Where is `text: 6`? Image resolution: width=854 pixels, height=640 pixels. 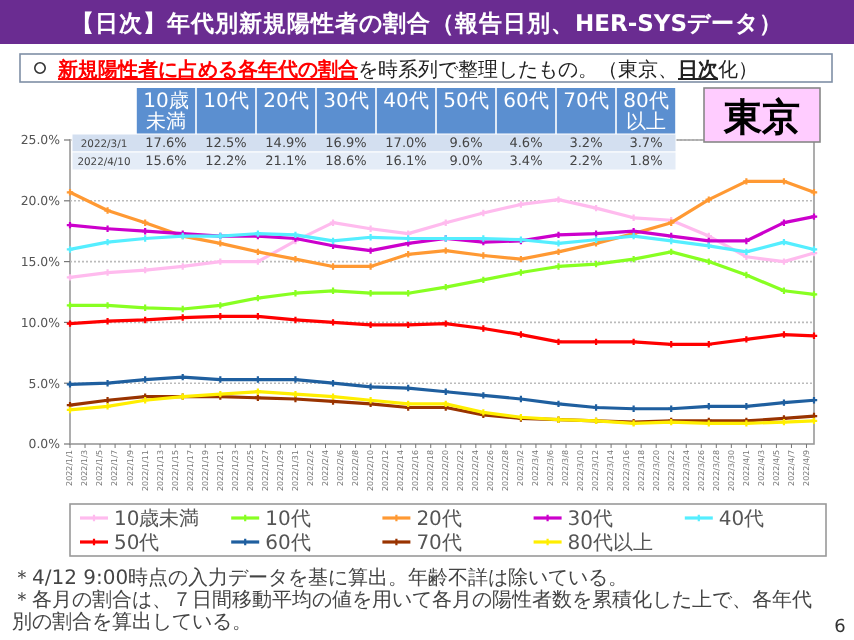 text: 6 is located at coordinates (840, 628).